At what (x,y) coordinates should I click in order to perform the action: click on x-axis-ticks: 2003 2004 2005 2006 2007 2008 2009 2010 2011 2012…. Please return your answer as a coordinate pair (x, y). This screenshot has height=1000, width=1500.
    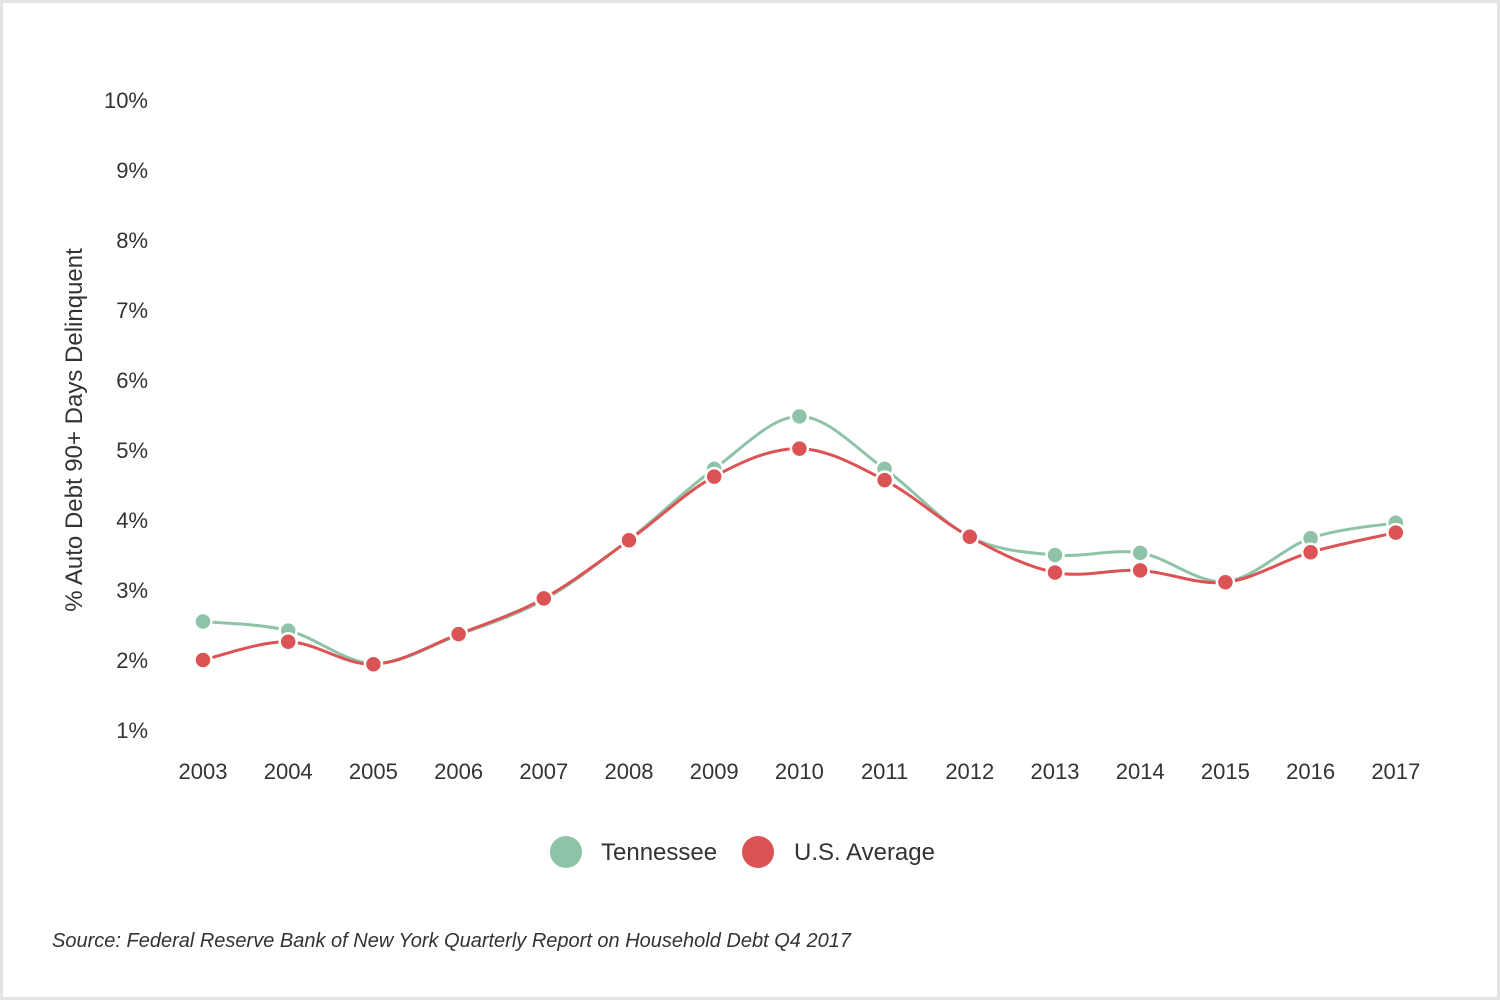
    Looking at the image, I should click on (800, 771).